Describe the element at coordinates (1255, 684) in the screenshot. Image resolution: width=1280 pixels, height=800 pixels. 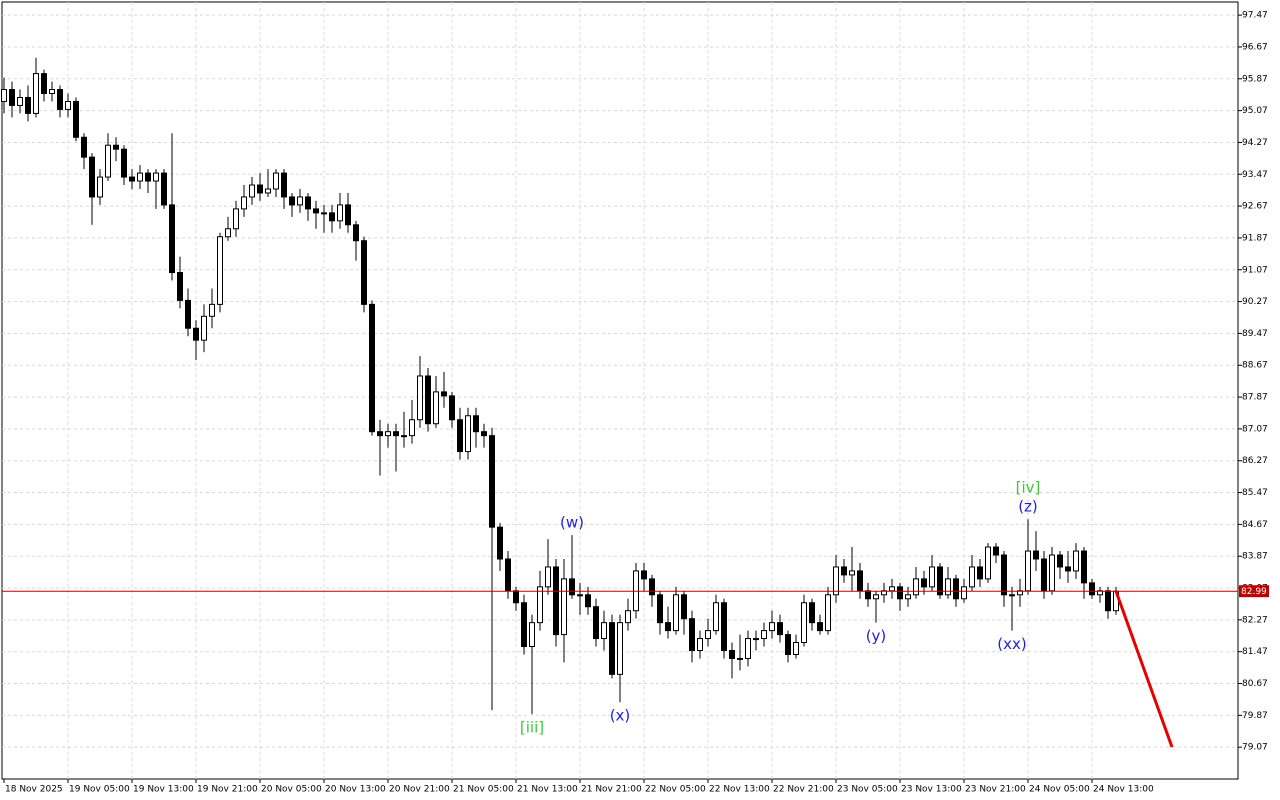
I see `y-tick-label: 80.67` at that location.